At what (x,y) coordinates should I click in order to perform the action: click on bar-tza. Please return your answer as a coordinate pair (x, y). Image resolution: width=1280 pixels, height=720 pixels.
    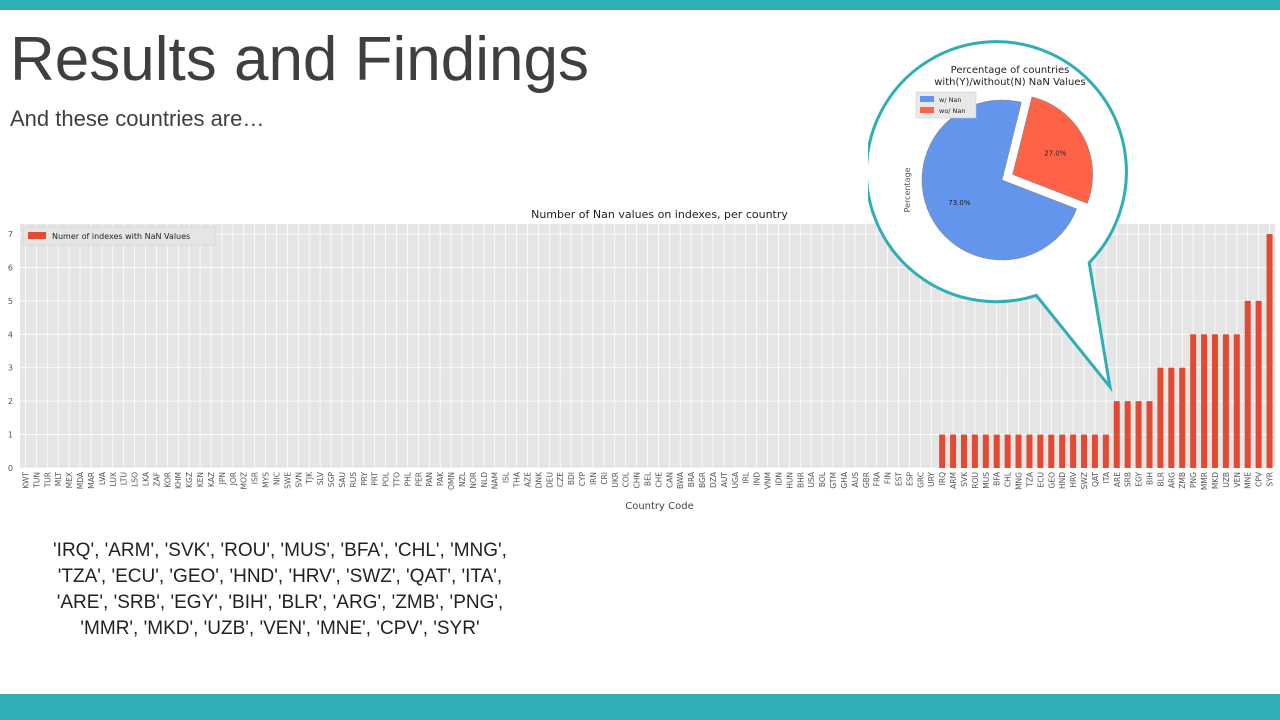
    Looking at the image, I should click on (1029, 451).